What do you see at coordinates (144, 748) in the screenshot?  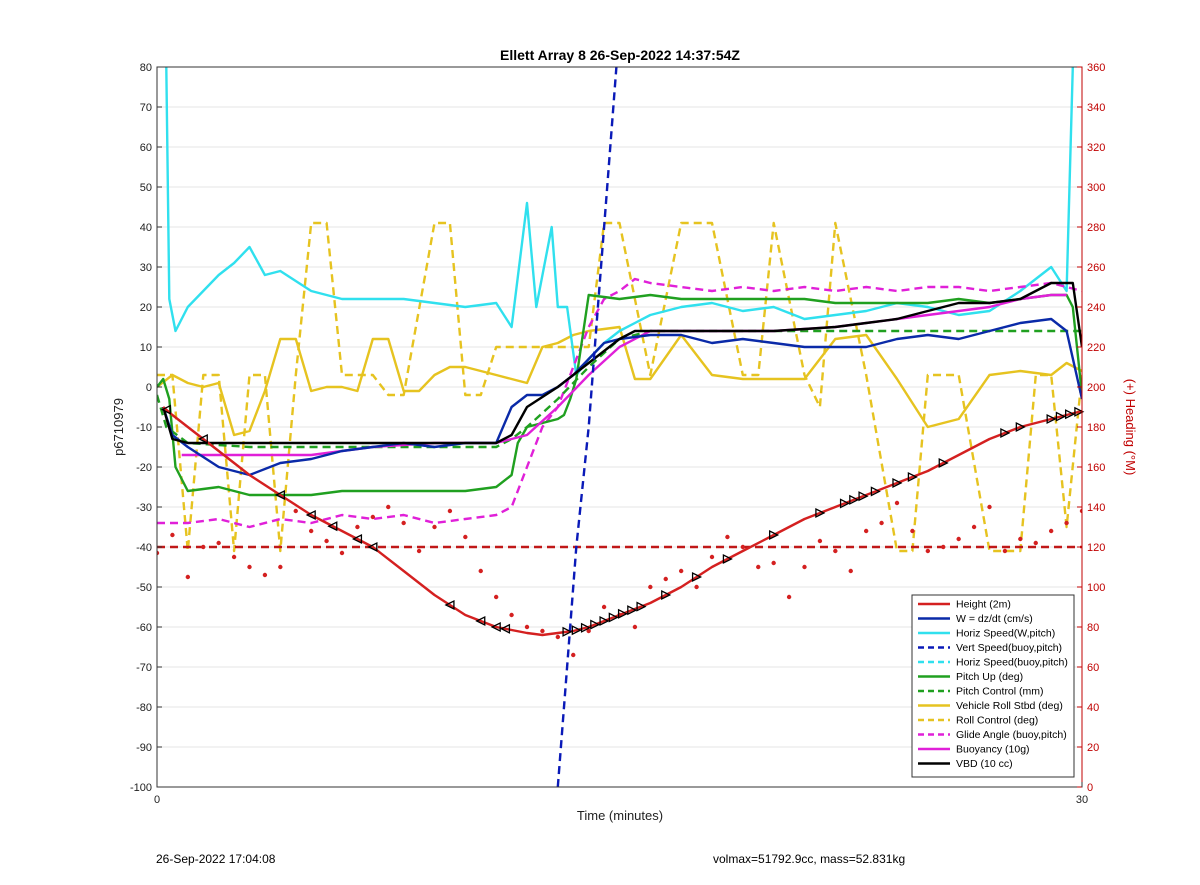 I see `y-tick-label: -90` at bounding box center [144, 748].